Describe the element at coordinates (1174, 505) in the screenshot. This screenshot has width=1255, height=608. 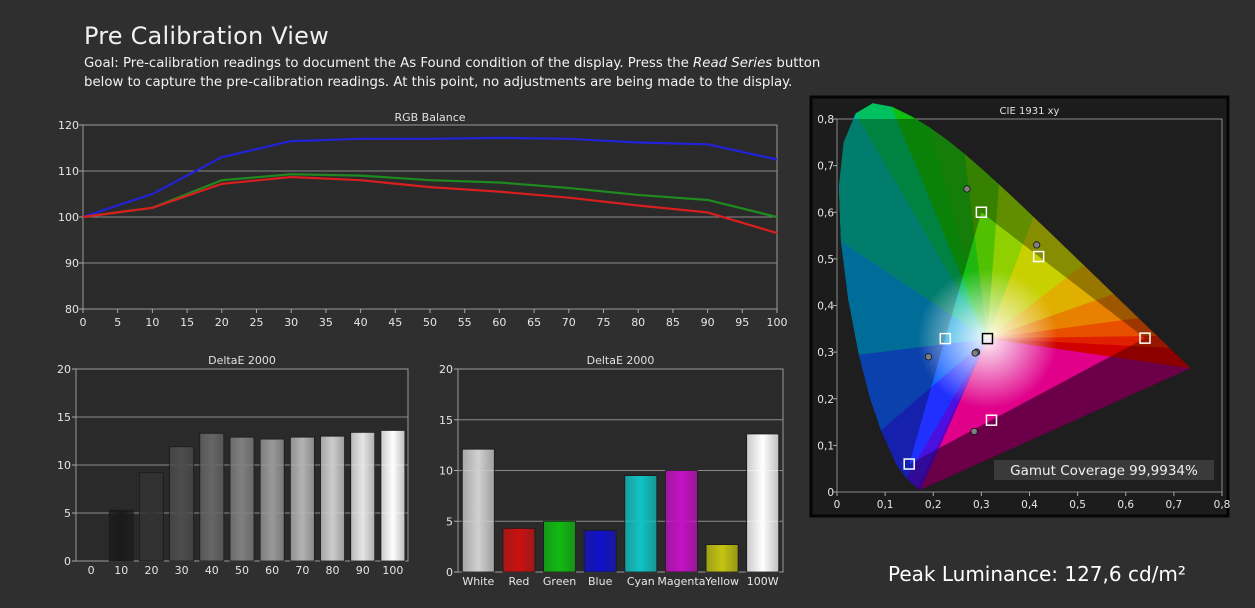
I see `cie-xtick-label: 0,7` at that location.